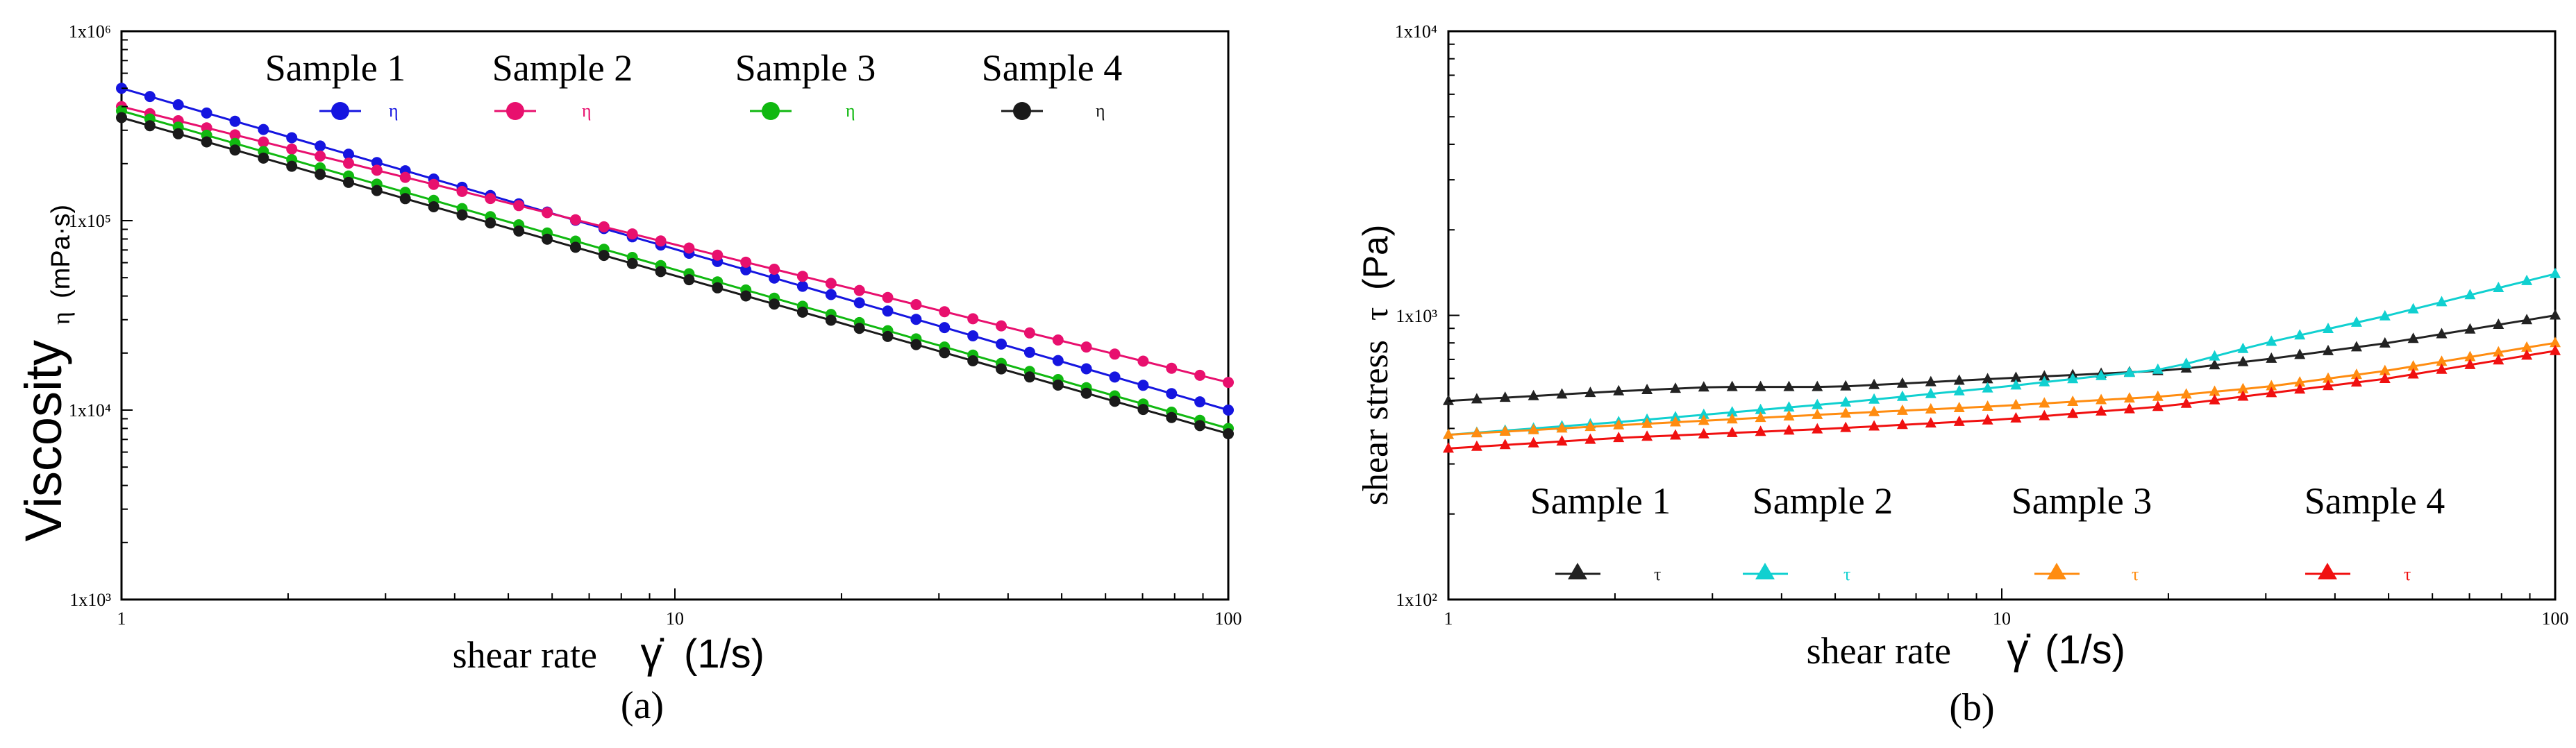 The image size is (2576, 748). I want to click on xtick-label-a-2: 100, so click(1228, 619).